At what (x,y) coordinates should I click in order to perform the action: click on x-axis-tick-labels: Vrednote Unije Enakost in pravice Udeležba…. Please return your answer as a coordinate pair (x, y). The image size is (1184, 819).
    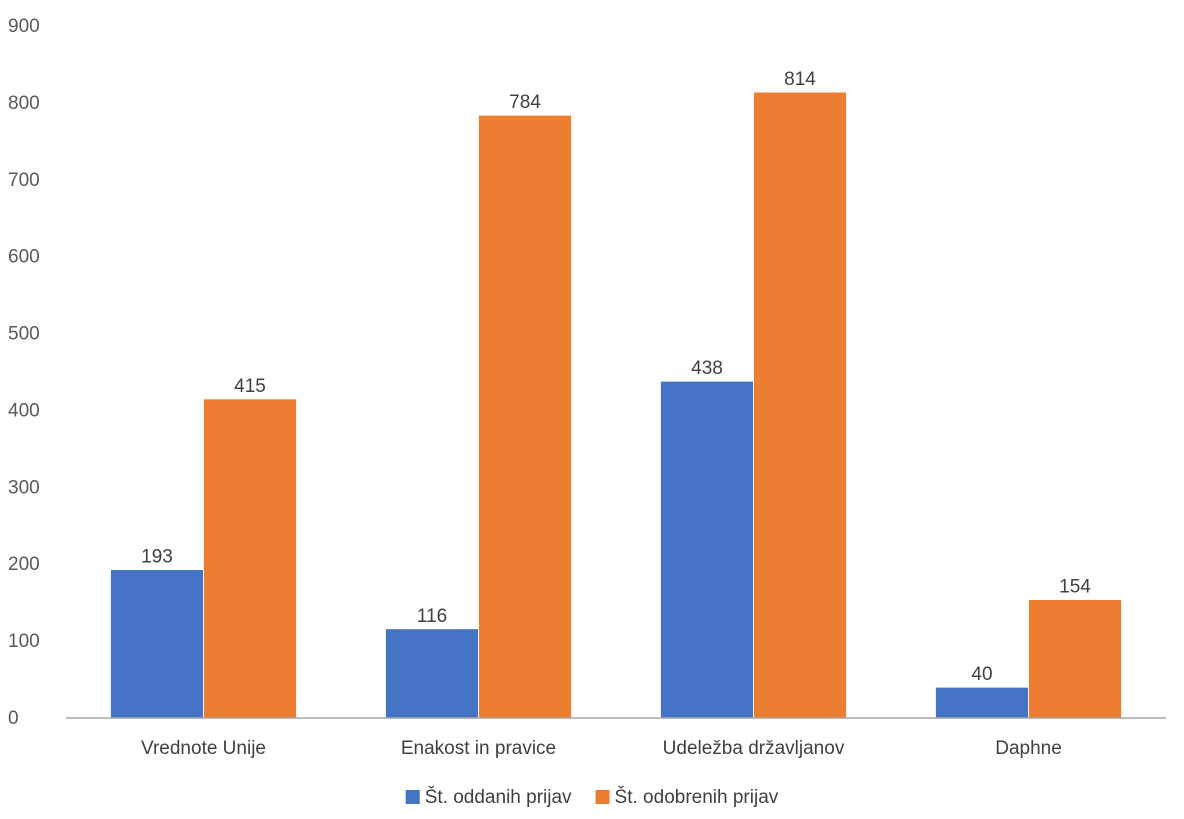
    Looking at the image, I should click on (601, 748).